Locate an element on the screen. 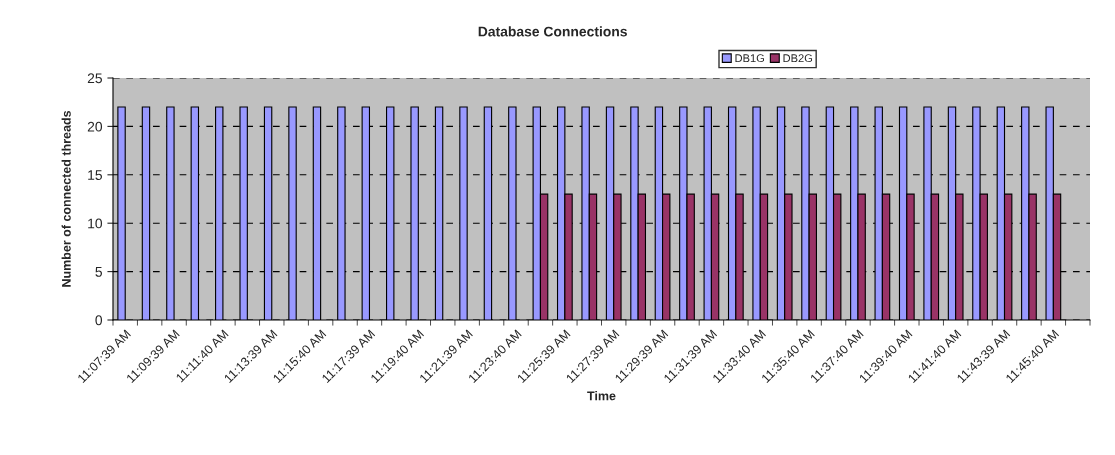 This screenshot has width=1115, height=455. y-tick-label: 5 is located at coordinates (98, 272).